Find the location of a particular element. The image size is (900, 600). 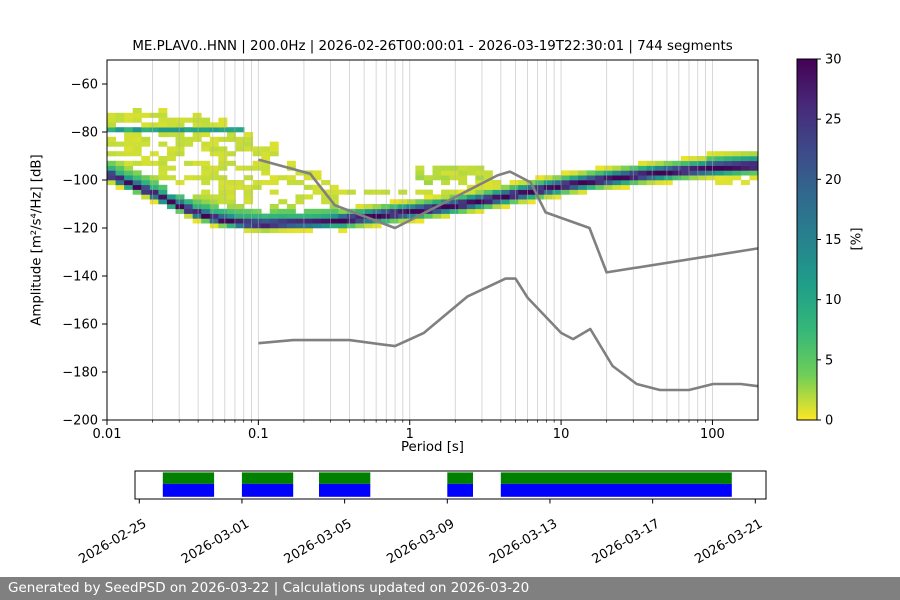

nhnm-line is located at coordinates (508, 216).